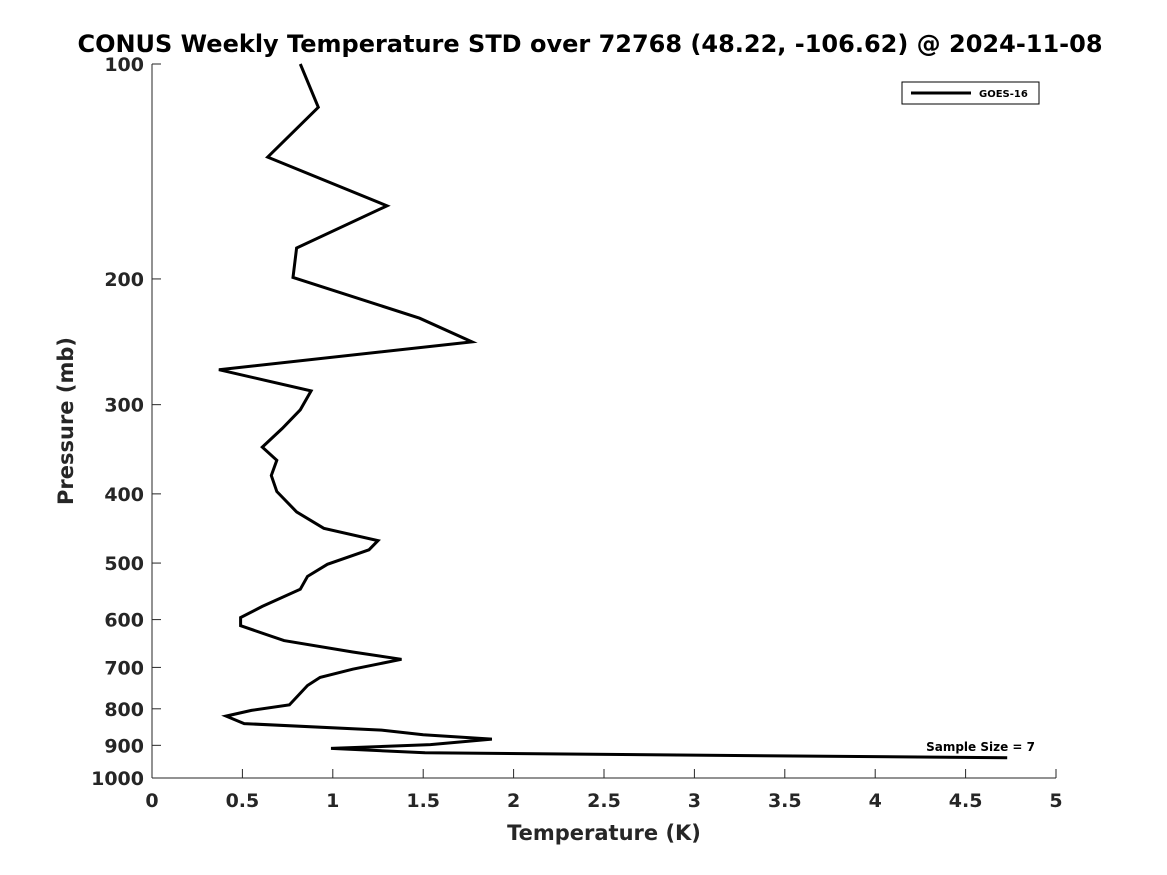 Image resolution: width=1167 pixels, height=875 pixels. I want to click on x-axis-ticks: 0 0.5 1 1.5 2 2.5 3 3.5 4 4.5 5, so click(604, 790).